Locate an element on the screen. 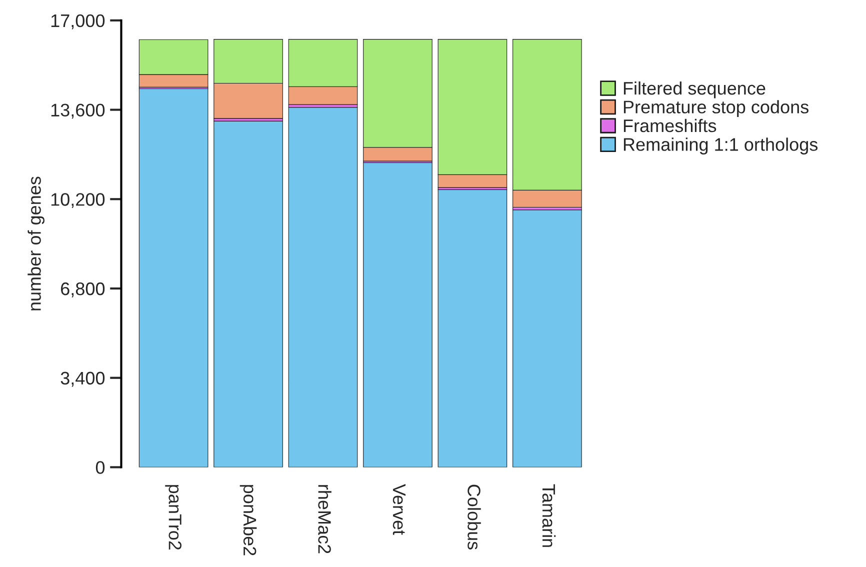 This screenshot has width=866, height=567. y-tick-label: 17,000 is located at coordinates (78, 22).